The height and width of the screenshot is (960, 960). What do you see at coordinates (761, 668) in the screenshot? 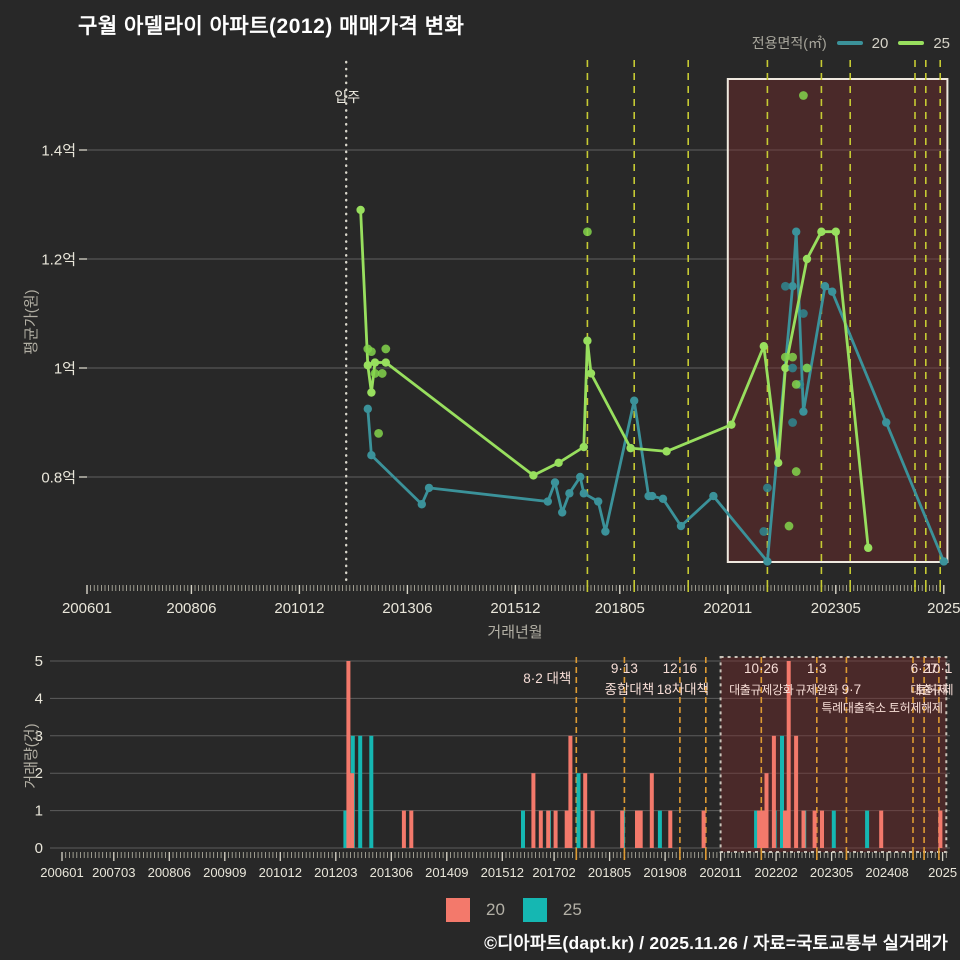
I see `annotation: 10·26` at bounding box center [761, 668].